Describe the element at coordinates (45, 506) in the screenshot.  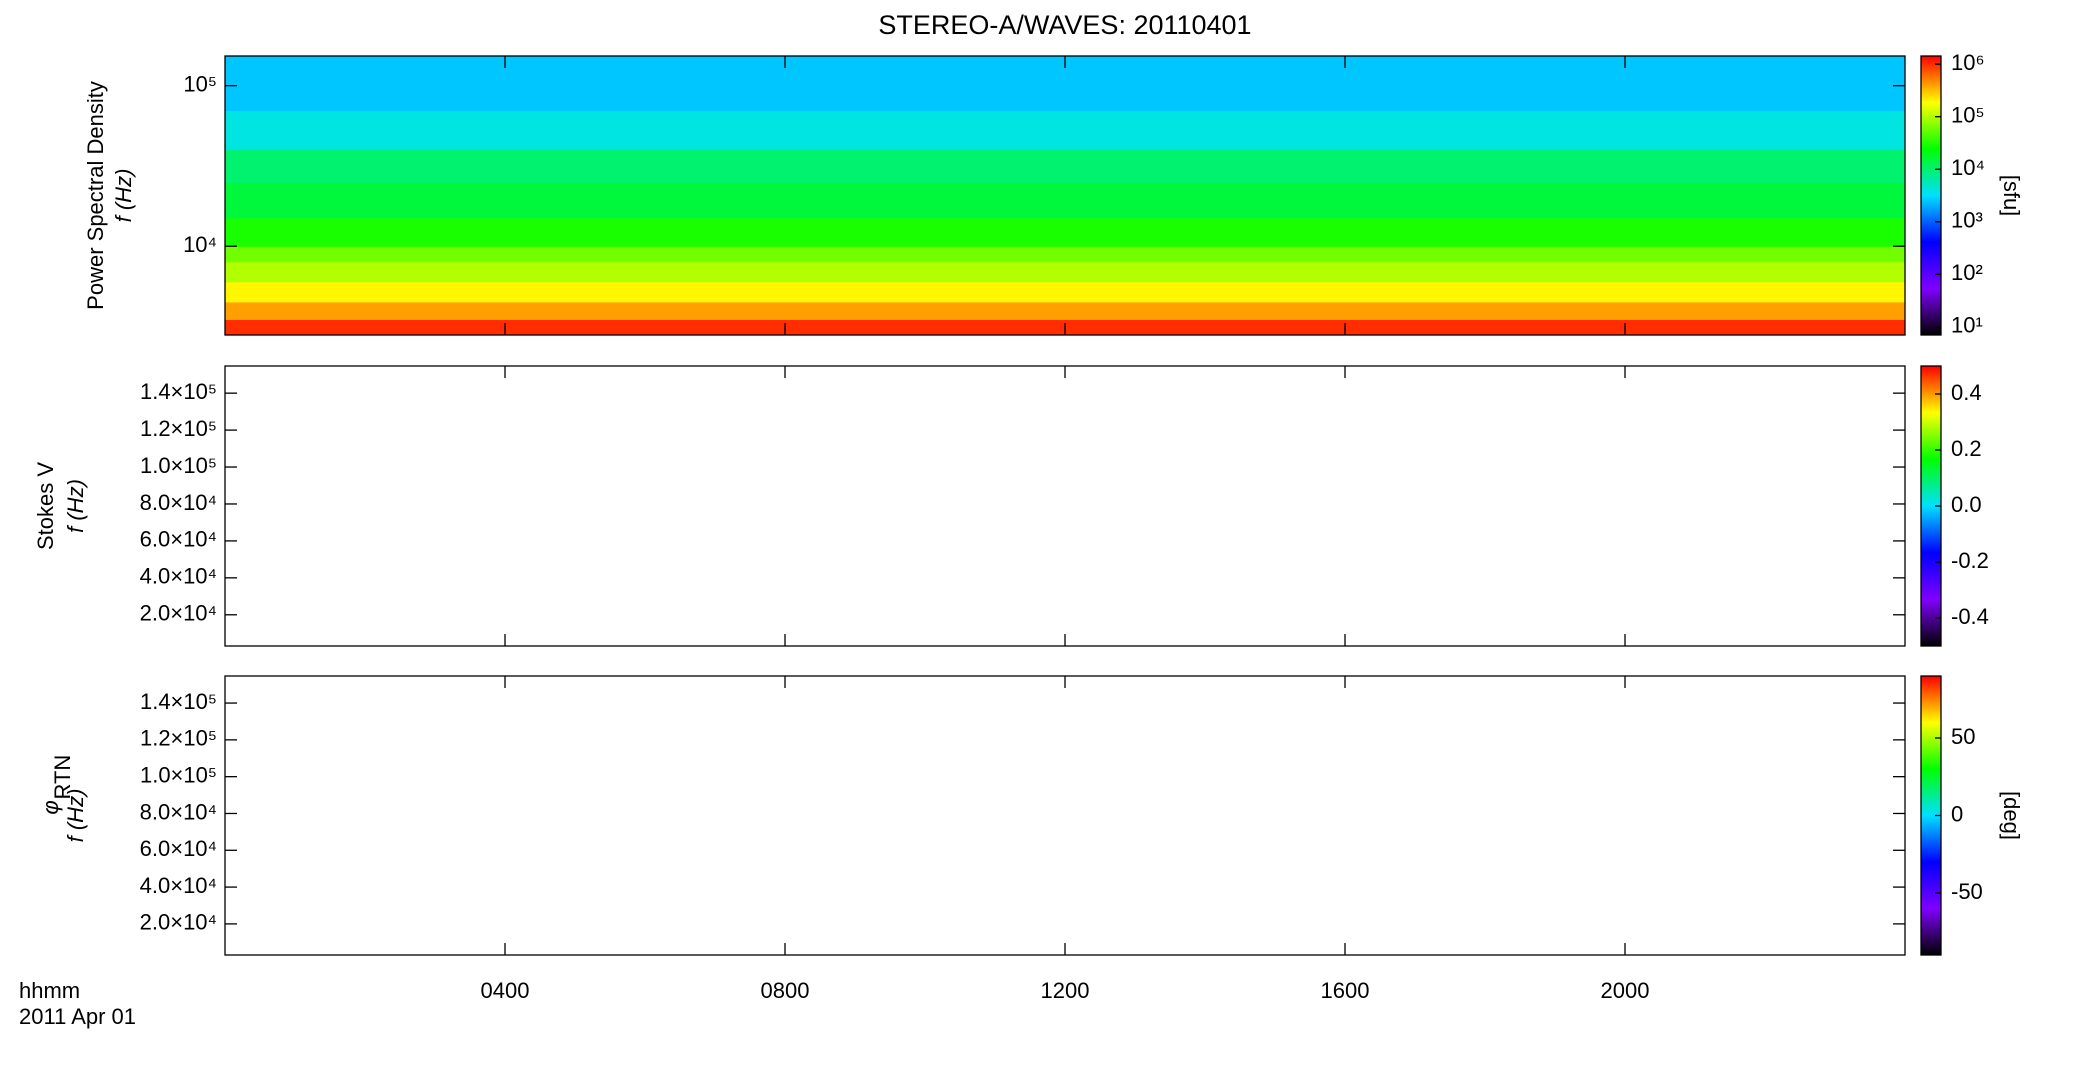
I see `y-axis-label: Stokes V` at that location.